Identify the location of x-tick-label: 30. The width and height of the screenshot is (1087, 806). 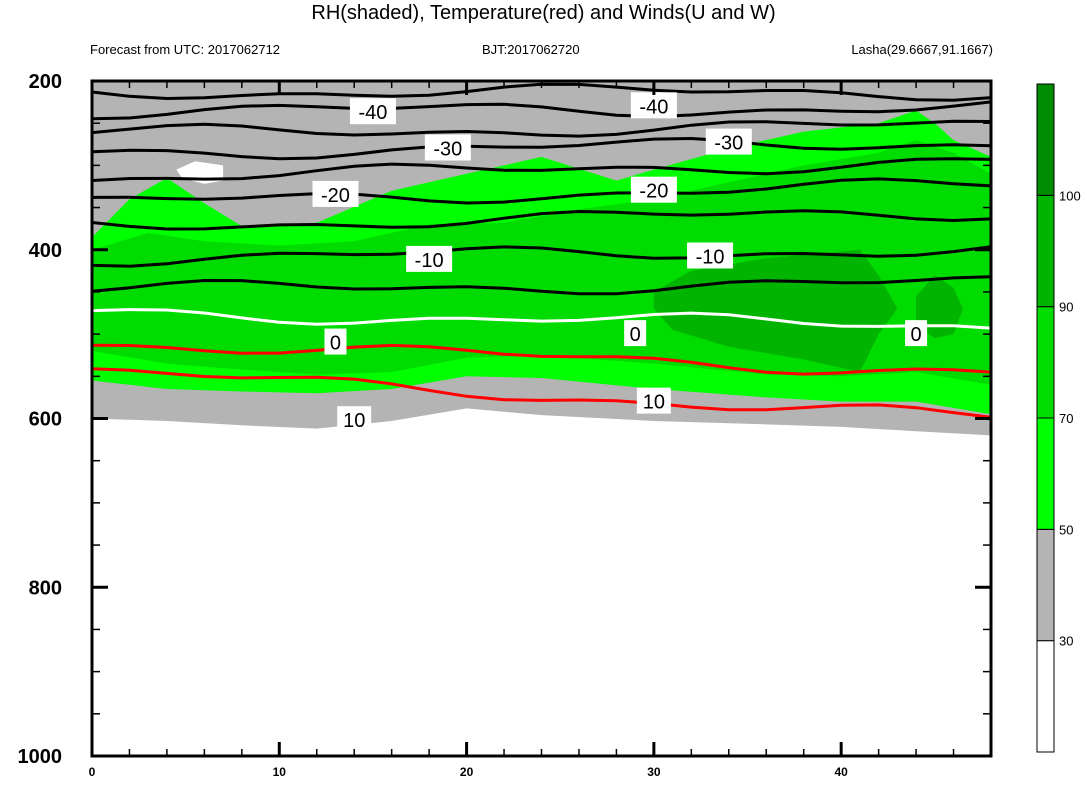
(654, 772).